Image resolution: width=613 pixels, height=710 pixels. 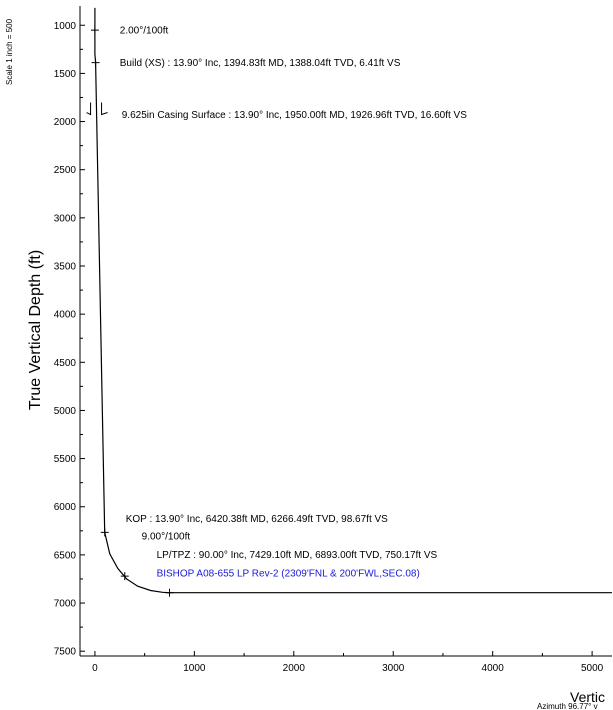 I want to click on x-axis-title: Vertic, so click(x=587, y=697).